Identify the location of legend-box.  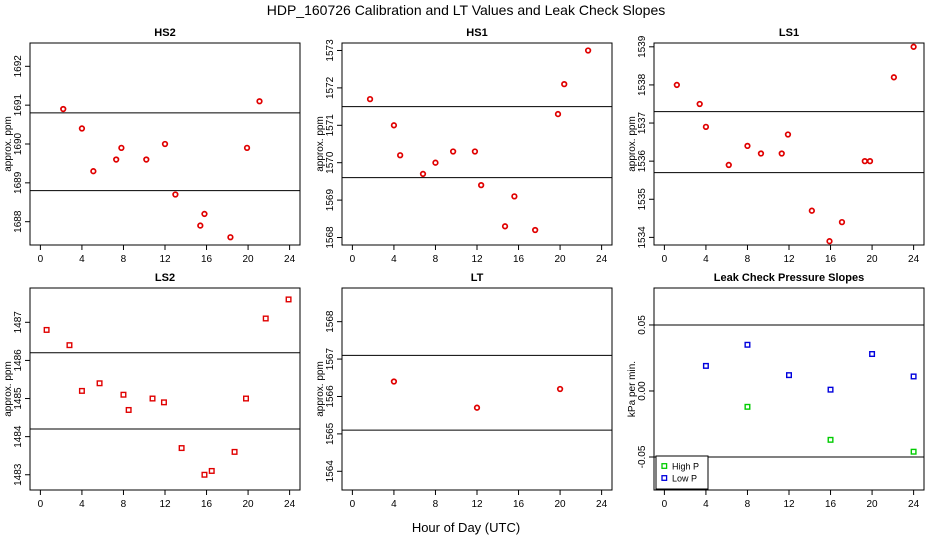
(682, 472).